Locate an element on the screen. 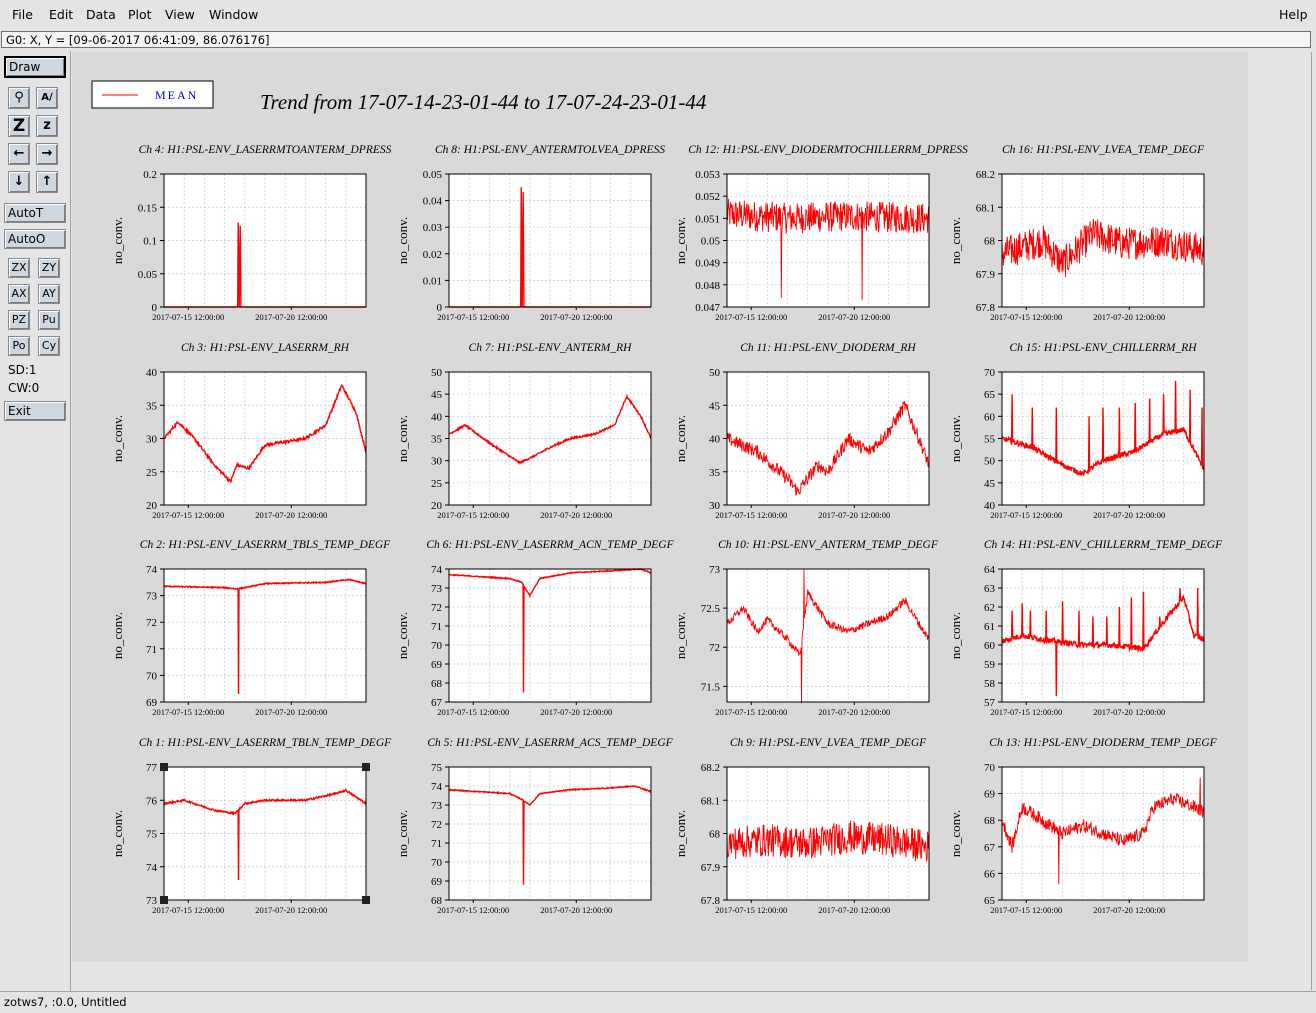 This screenshot has width=1316, height=1013. y-tick-label: 65 is located at coordinates (990, 901).